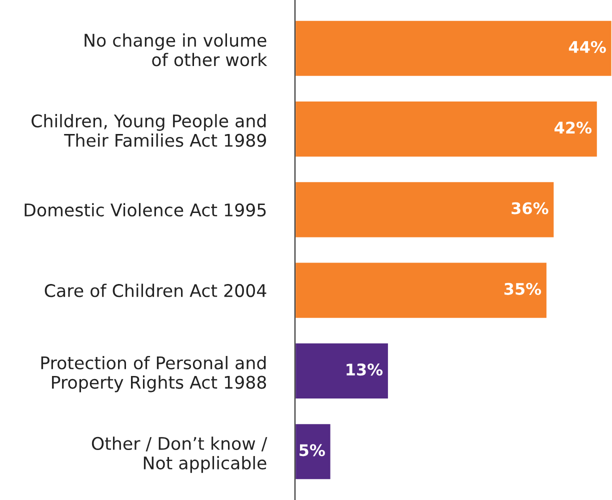 The height and width of the screenshot is (500, 612). What do you see at coordinates (587, 47) in the screenshot?
I see `data-label: 44%` at bounding box center [587, 47].